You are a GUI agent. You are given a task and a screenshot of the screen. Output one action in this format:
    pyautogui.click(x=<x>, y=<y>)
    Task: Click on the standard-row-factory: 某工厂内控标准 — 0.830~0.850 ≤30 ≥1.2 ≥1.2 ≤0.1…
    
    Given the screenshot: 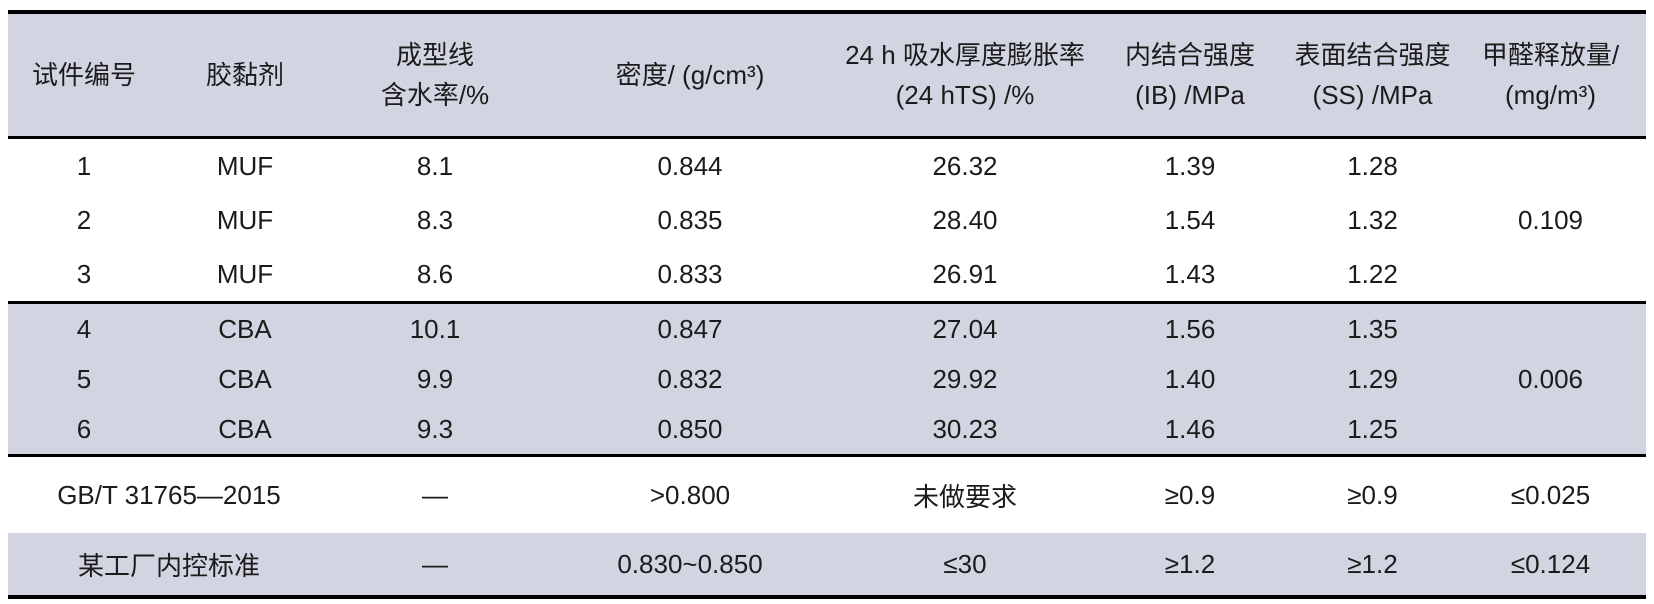 What is the action you would take?
    pyautogui.click(x=827, y=565)
    